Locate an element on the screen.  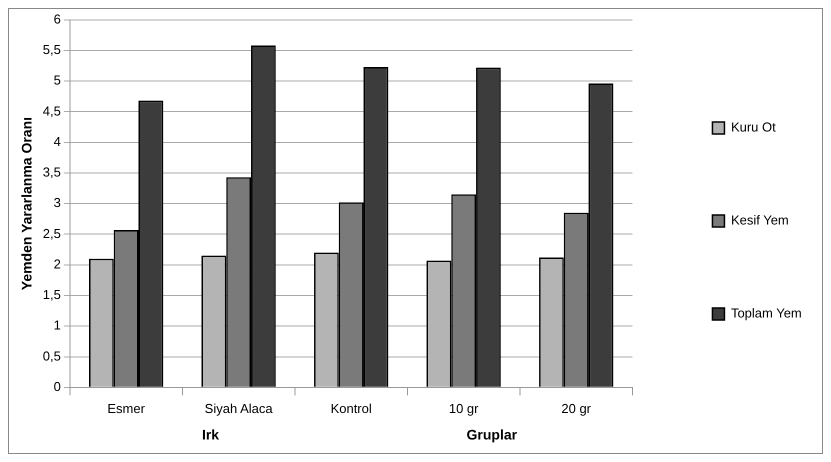
y-tick-label: 4,5 is located at coordinates (51, 110).